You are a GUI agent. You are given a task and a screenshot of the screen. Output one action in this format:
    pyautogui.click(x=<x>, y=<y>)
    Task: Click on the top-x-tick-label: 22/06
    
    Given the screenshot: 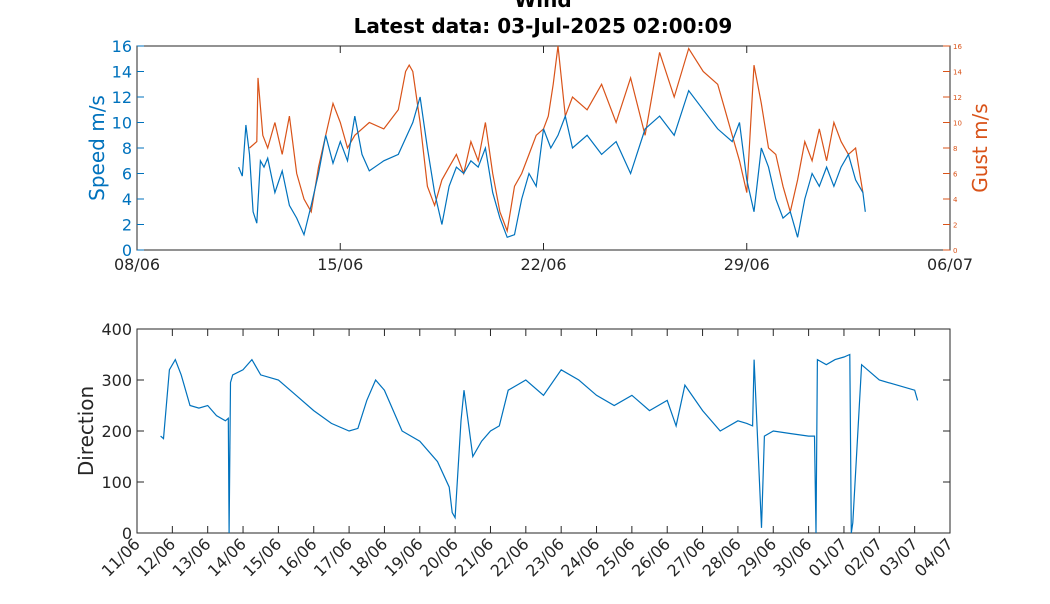 What is the action you would take?
    pyautogui.click(x=543, y=264)
    